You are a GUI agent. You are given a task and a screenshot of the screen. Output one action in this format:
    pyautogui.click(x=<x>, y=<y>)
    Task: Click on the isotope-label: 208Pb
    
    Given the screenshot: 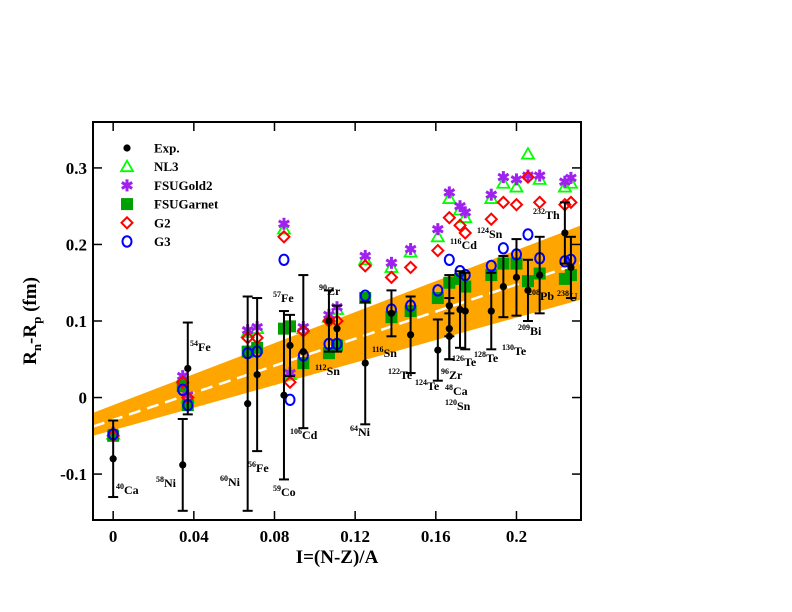 What is the action you would take?
    pyautogui.click(x=541, y=295)
    